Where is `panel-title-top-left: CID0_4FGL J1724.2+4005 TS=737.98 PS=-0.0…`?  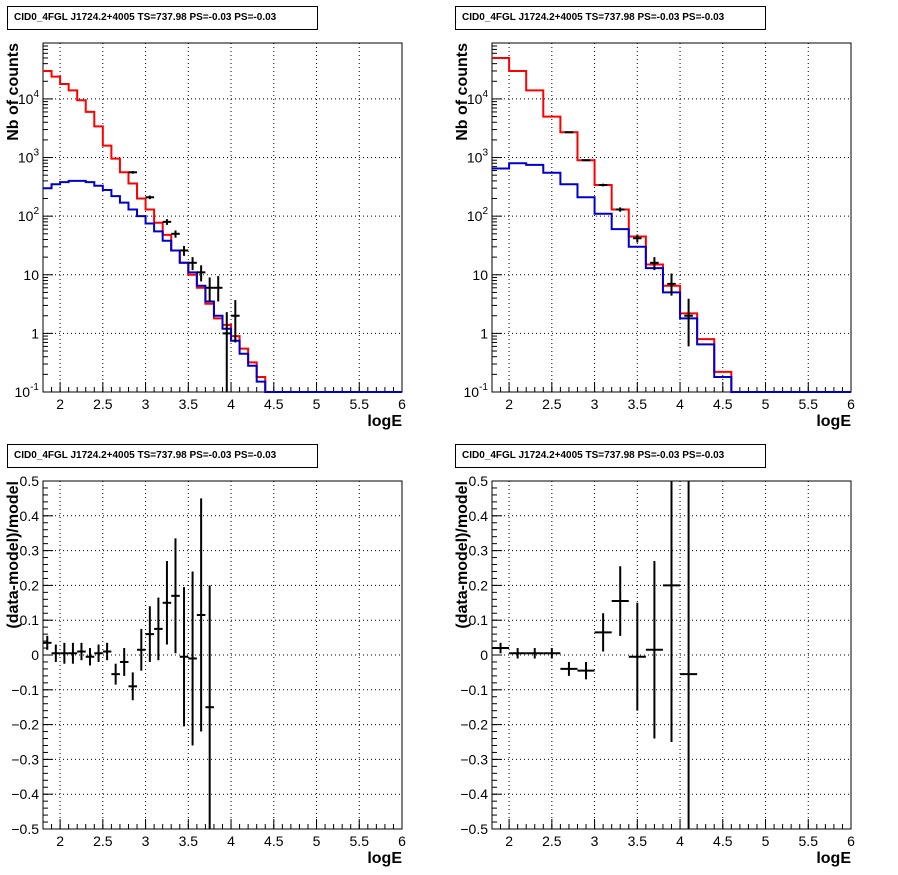
panel-title-top-left: CID0_4FGL J1724.2+4005 TS=737.98 PS=-0.0… is located at coordinates (162, 18).